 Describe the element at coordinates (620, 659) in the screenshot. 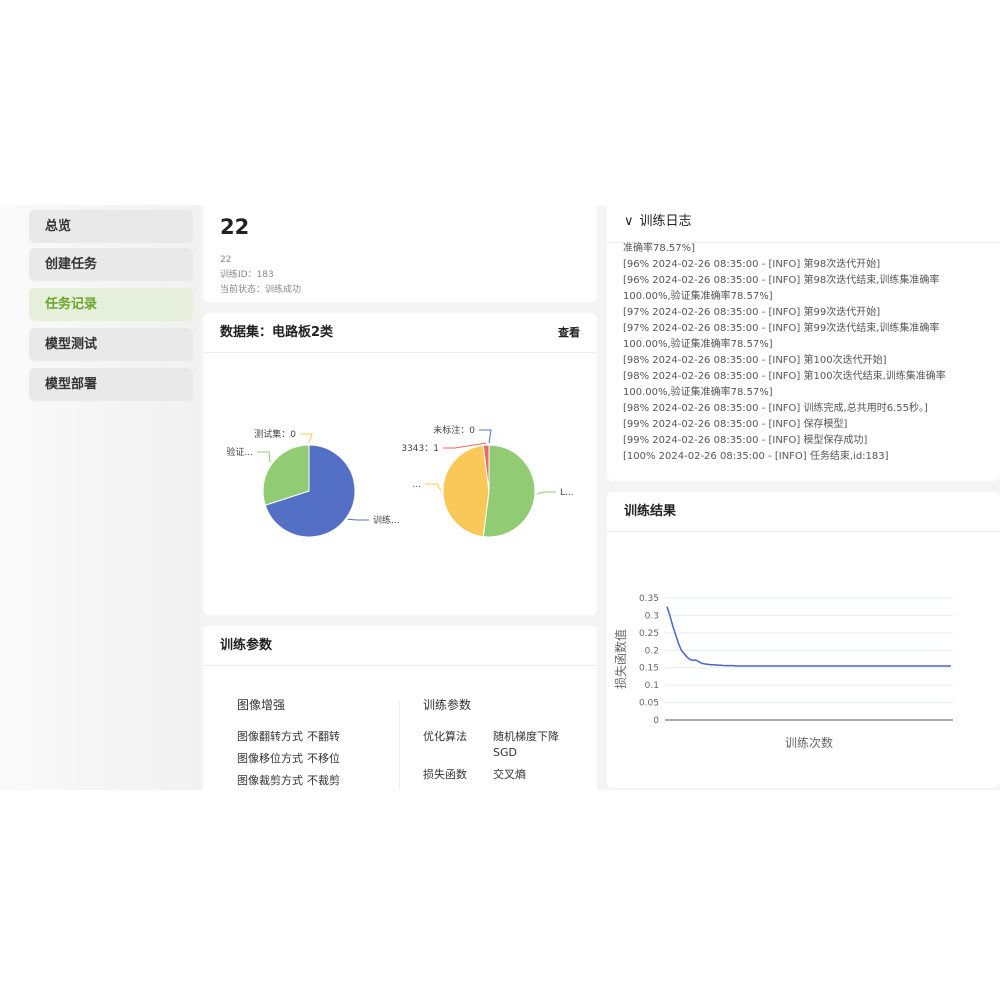

I see `y-axis-label: 损失函数值` at that location.